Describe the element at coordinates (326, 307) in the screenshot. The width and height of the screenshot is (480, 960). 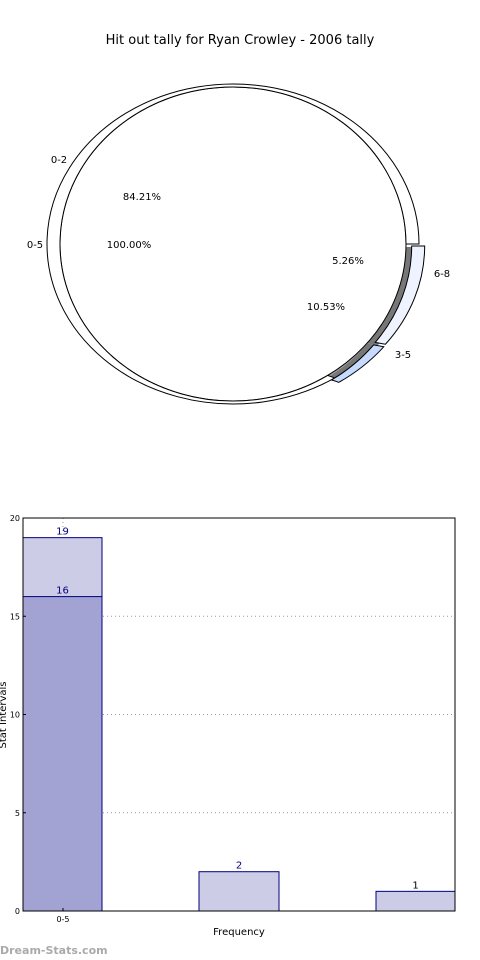
I see `pie-pct-3-5: 10.53%` at that location.